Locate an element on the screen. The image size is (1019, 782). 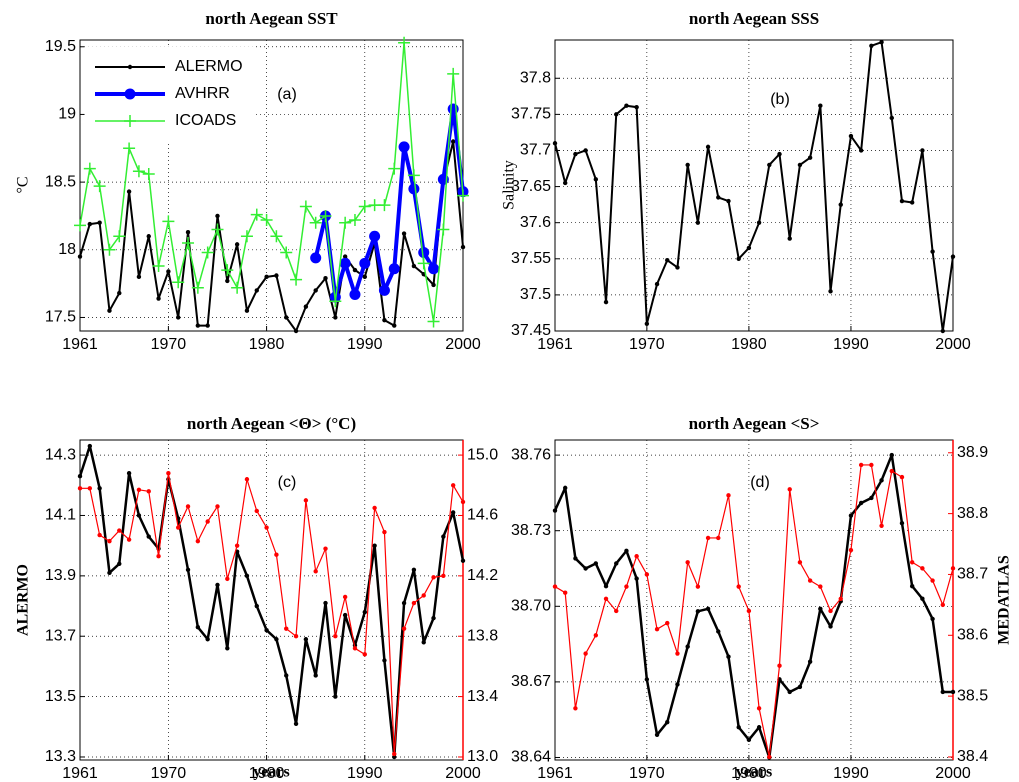
plot-frame is located at coordinates (754, 185).